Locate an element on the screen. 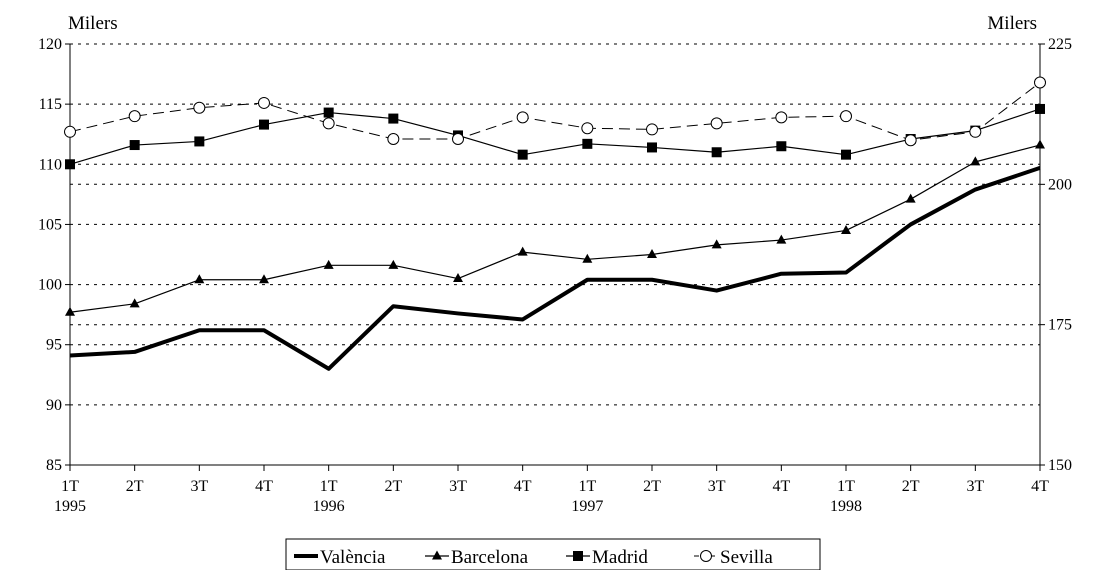 The height and width of the screenshot is (570, 1099). x-year-label: 1998 is located at coordinates (846, 506).